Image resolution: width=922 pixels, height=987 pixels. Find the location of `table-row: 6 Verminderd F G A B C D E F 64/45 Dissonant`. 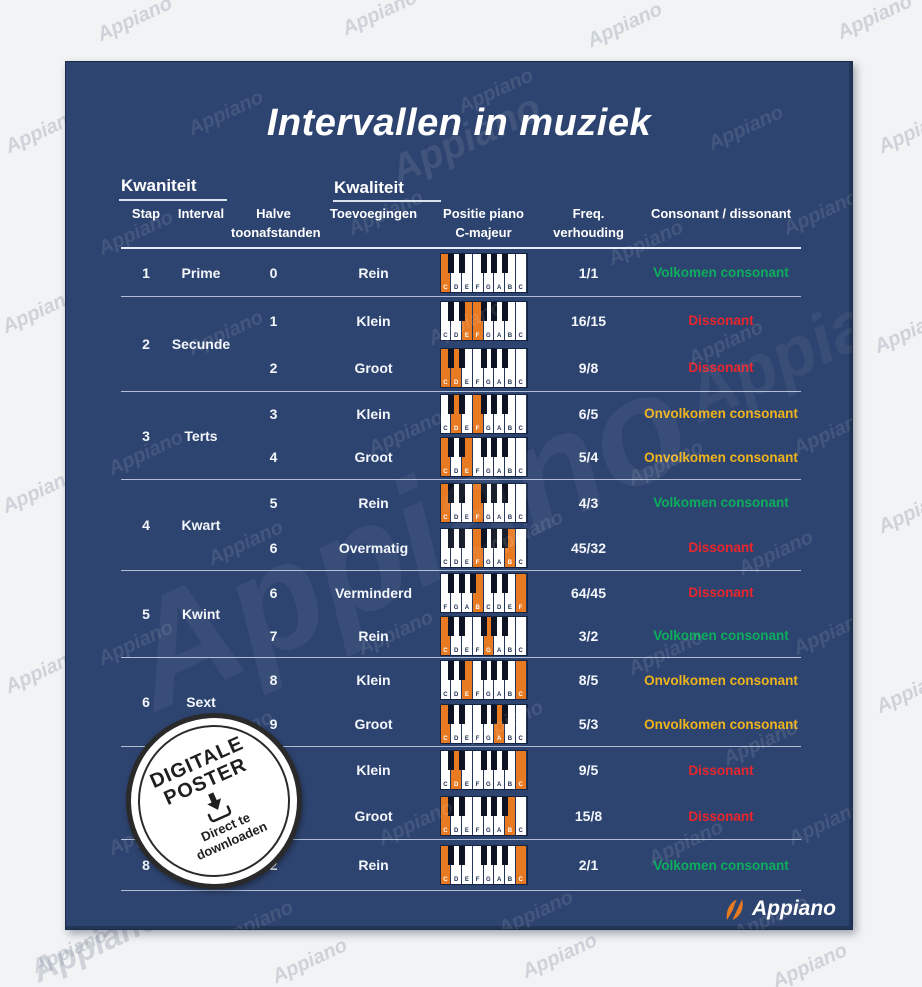

table-row: 6 Verminderd F G A B C D E F 64/45 Dissonant is located at coordinates (516, 592).